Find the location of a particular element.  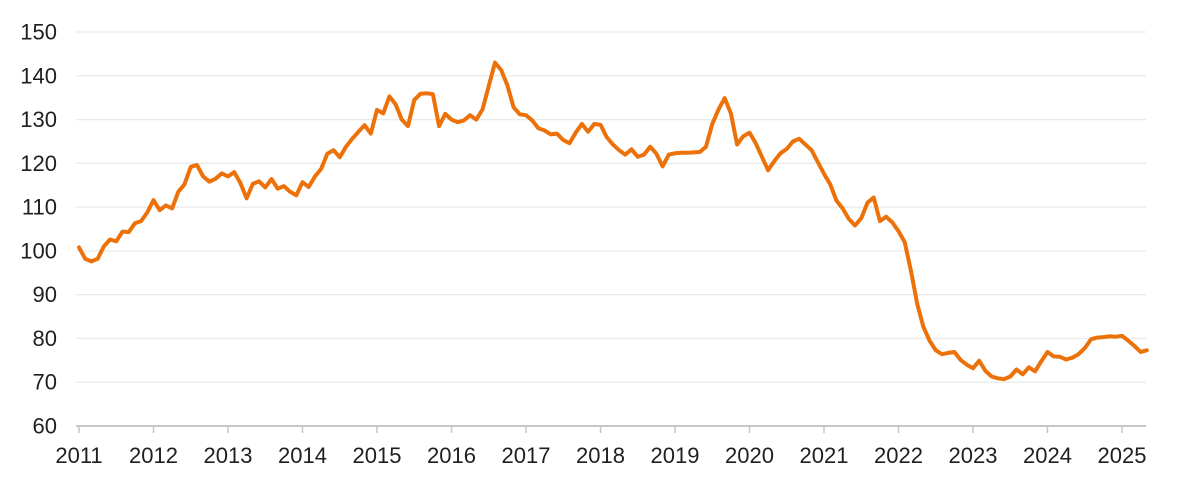

x-axis-tick-label: 2025 is located at coordinates (1122, 455).